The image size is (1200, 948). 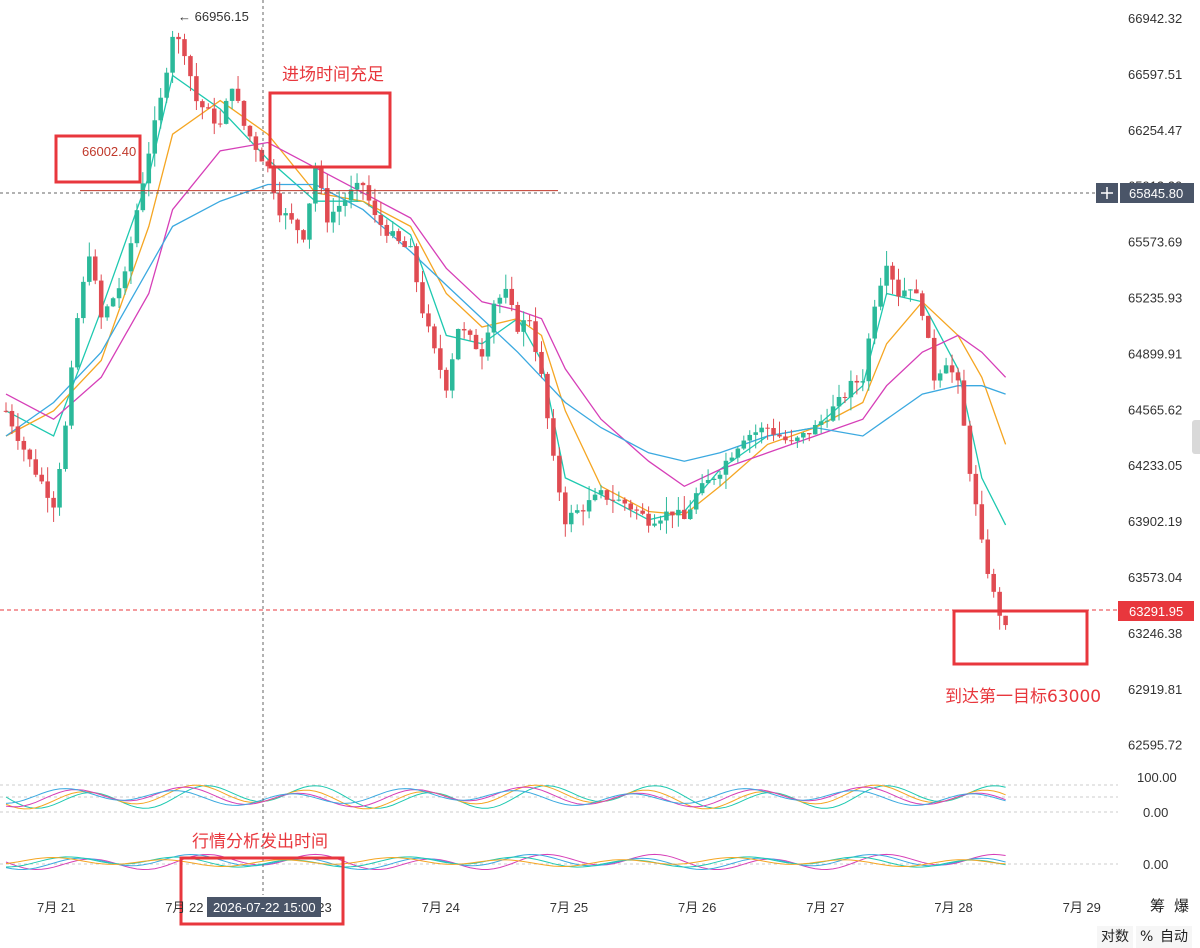 I want to click on burst-button: 爆, so click(x=1182, y=906).